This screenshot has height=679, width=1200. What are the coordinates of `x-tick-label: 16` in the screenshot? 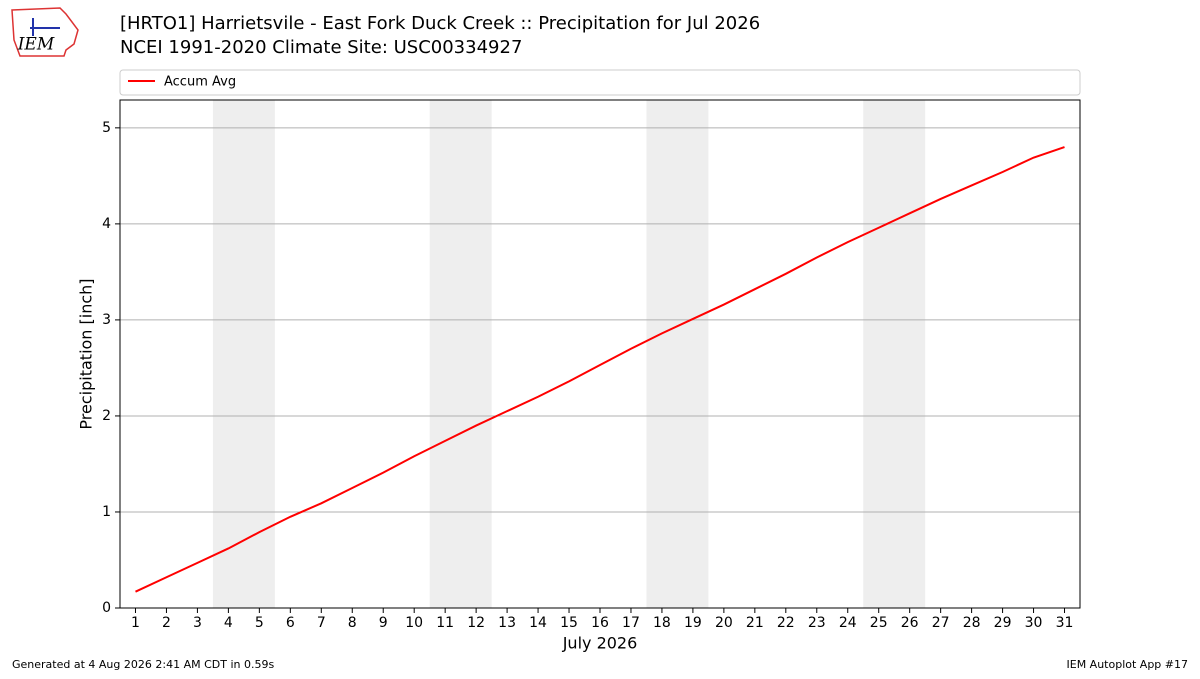 It's located at (600, 623).